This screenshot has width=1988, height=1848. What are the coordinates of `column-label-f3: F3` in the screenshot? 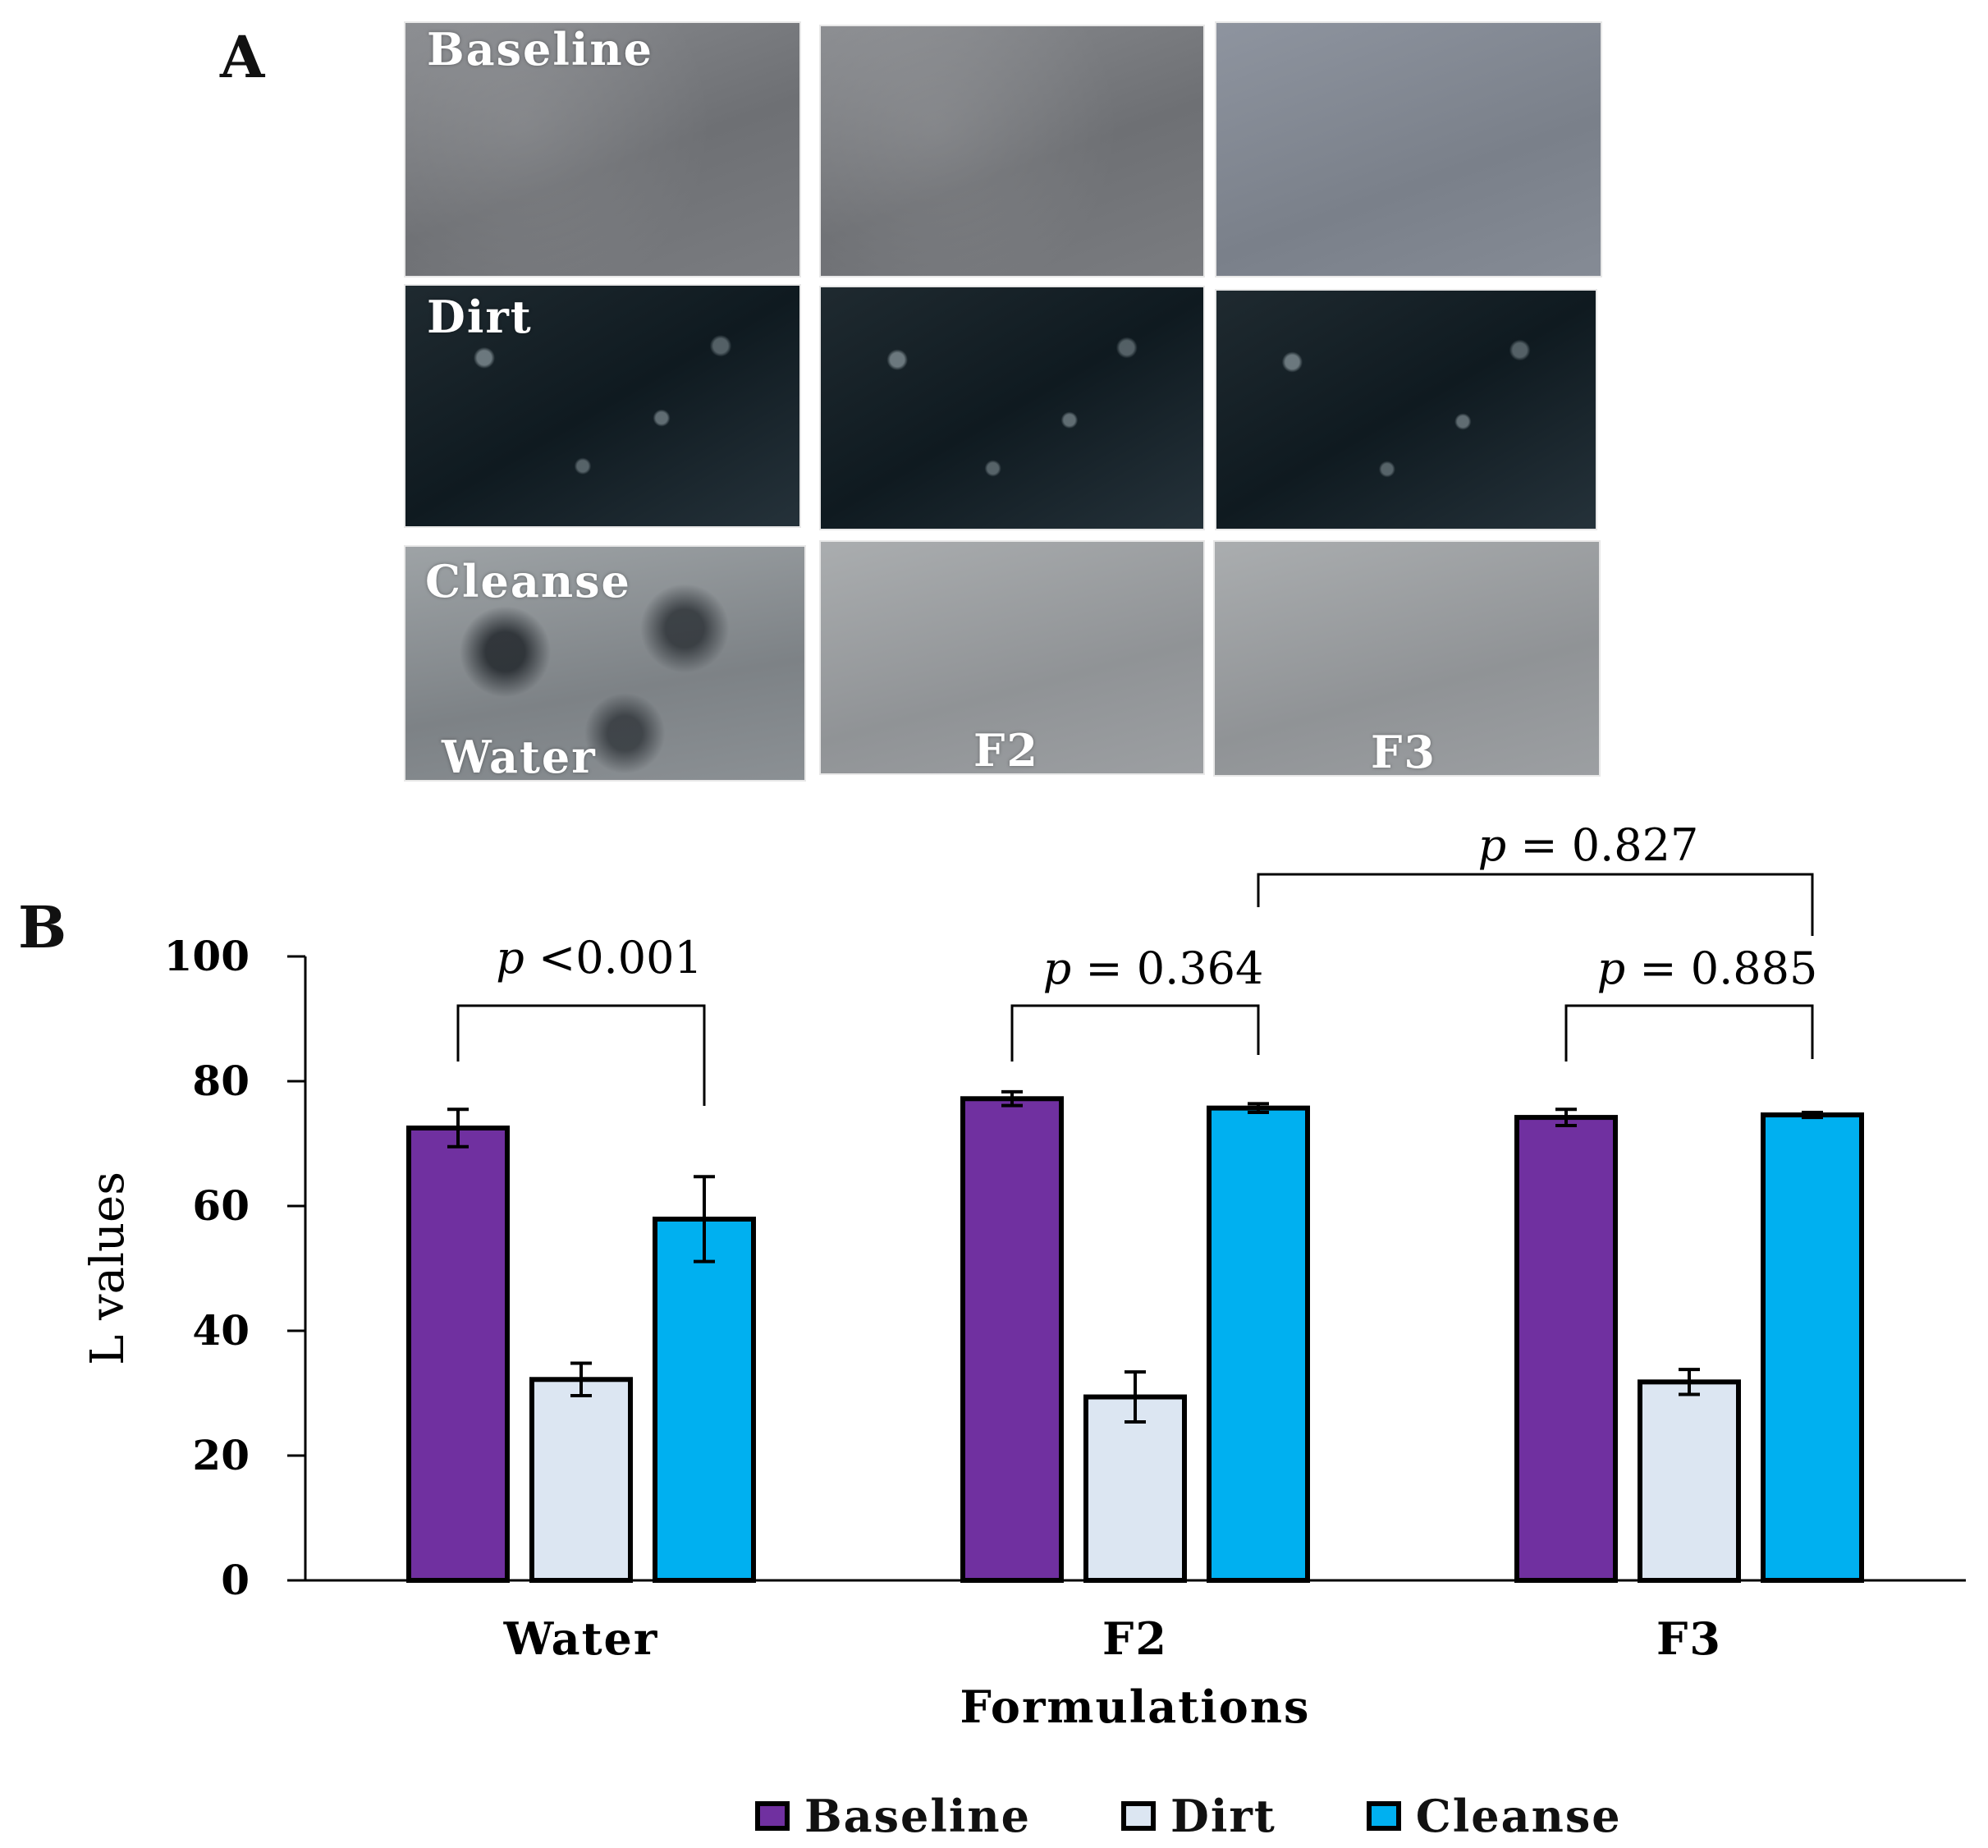 It's located at (1403, 751).